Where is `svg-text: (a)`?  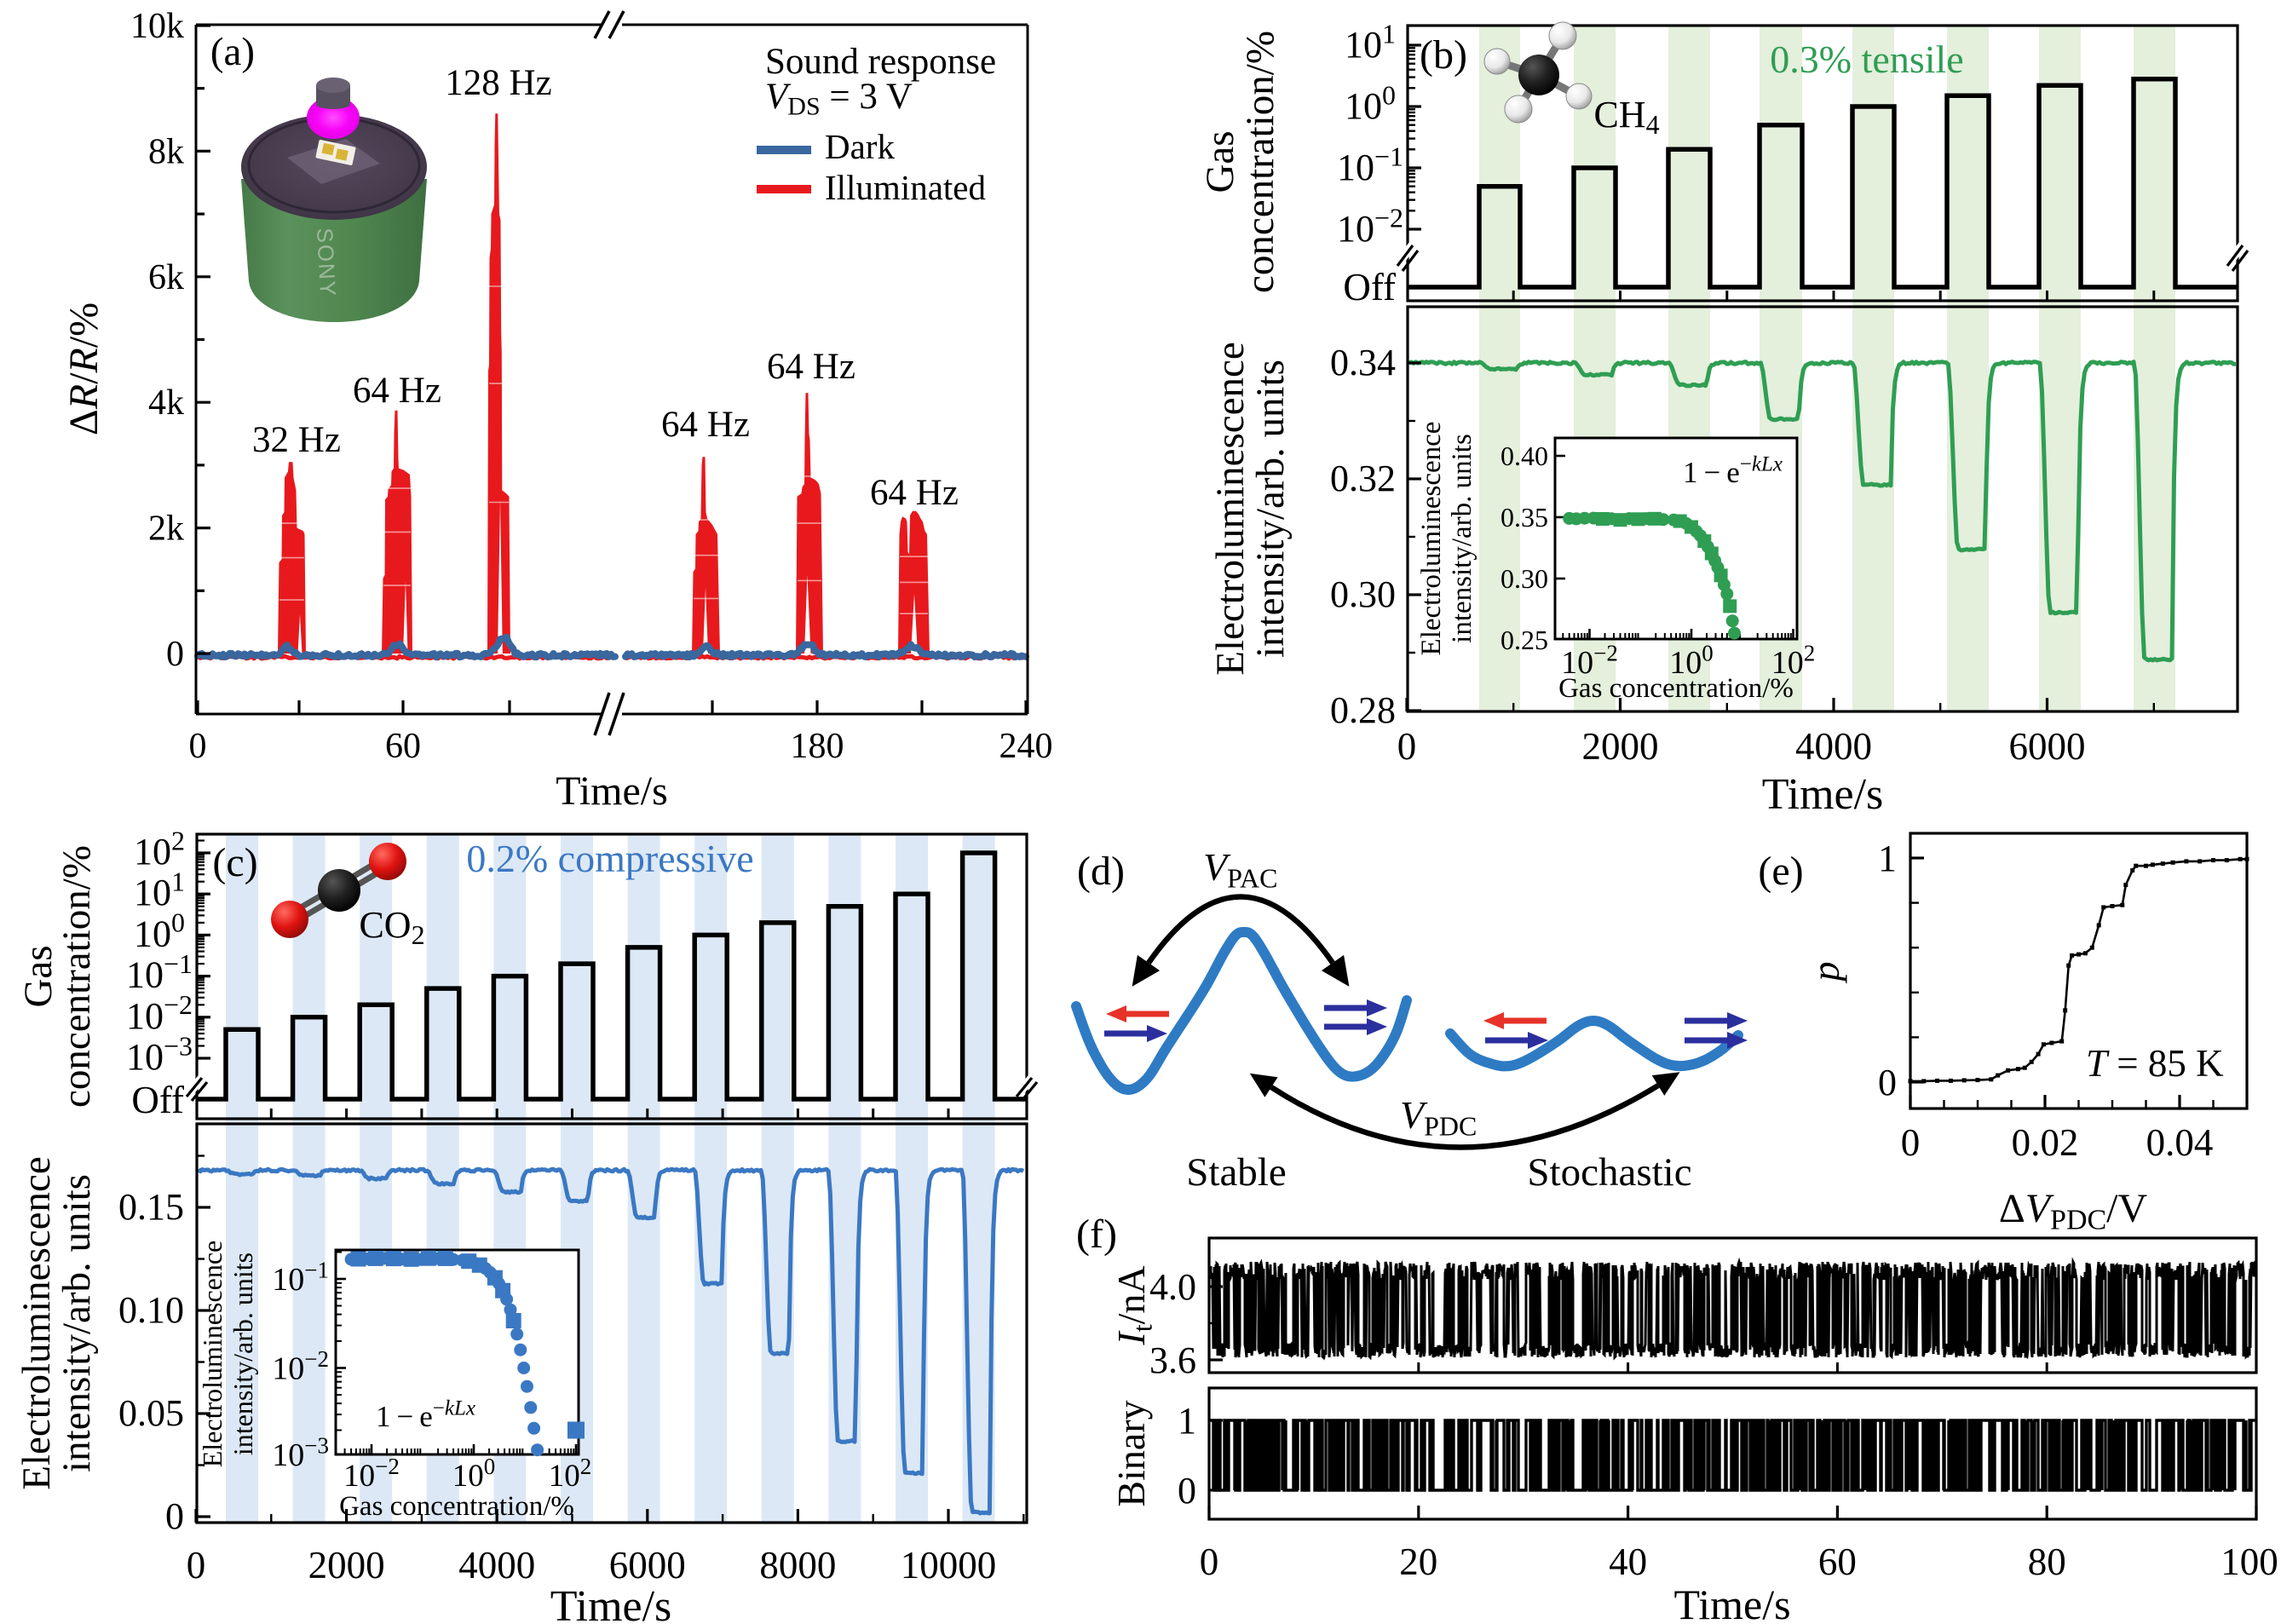 svg-text: (a) is located at coordinates (233, 52).